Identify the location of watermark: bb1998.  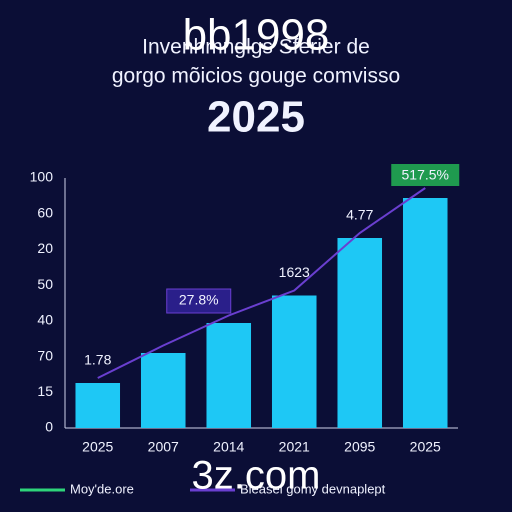
(256, 35).